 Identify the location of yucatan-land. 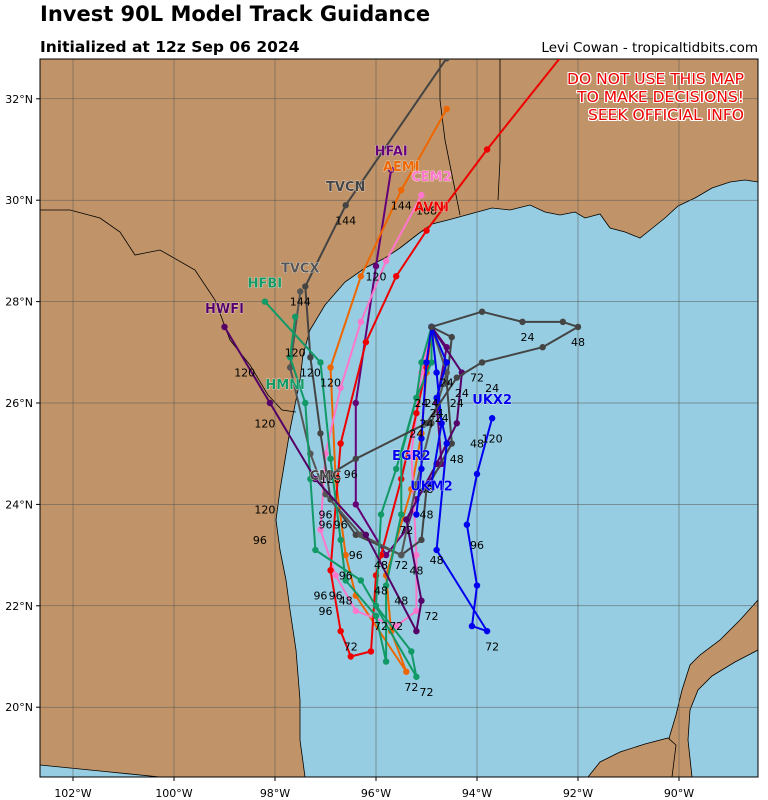
(632, 757).